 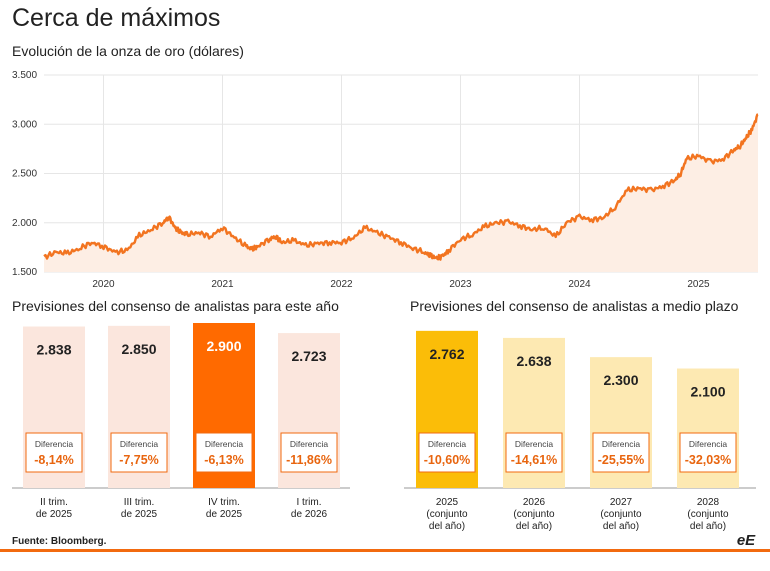 I want to click on x-tick-label: 2021, so click(x=222, y=284).